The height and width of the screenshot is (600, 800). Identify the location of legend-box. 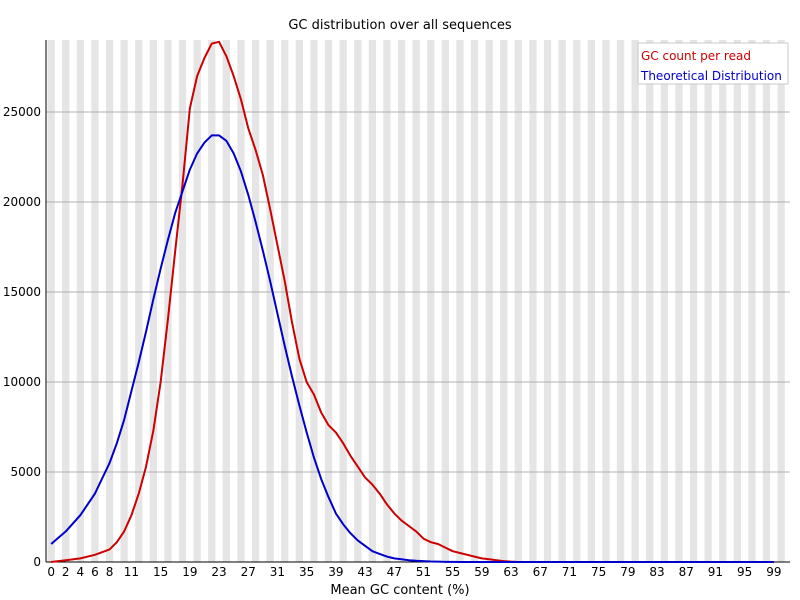
(713, 63).